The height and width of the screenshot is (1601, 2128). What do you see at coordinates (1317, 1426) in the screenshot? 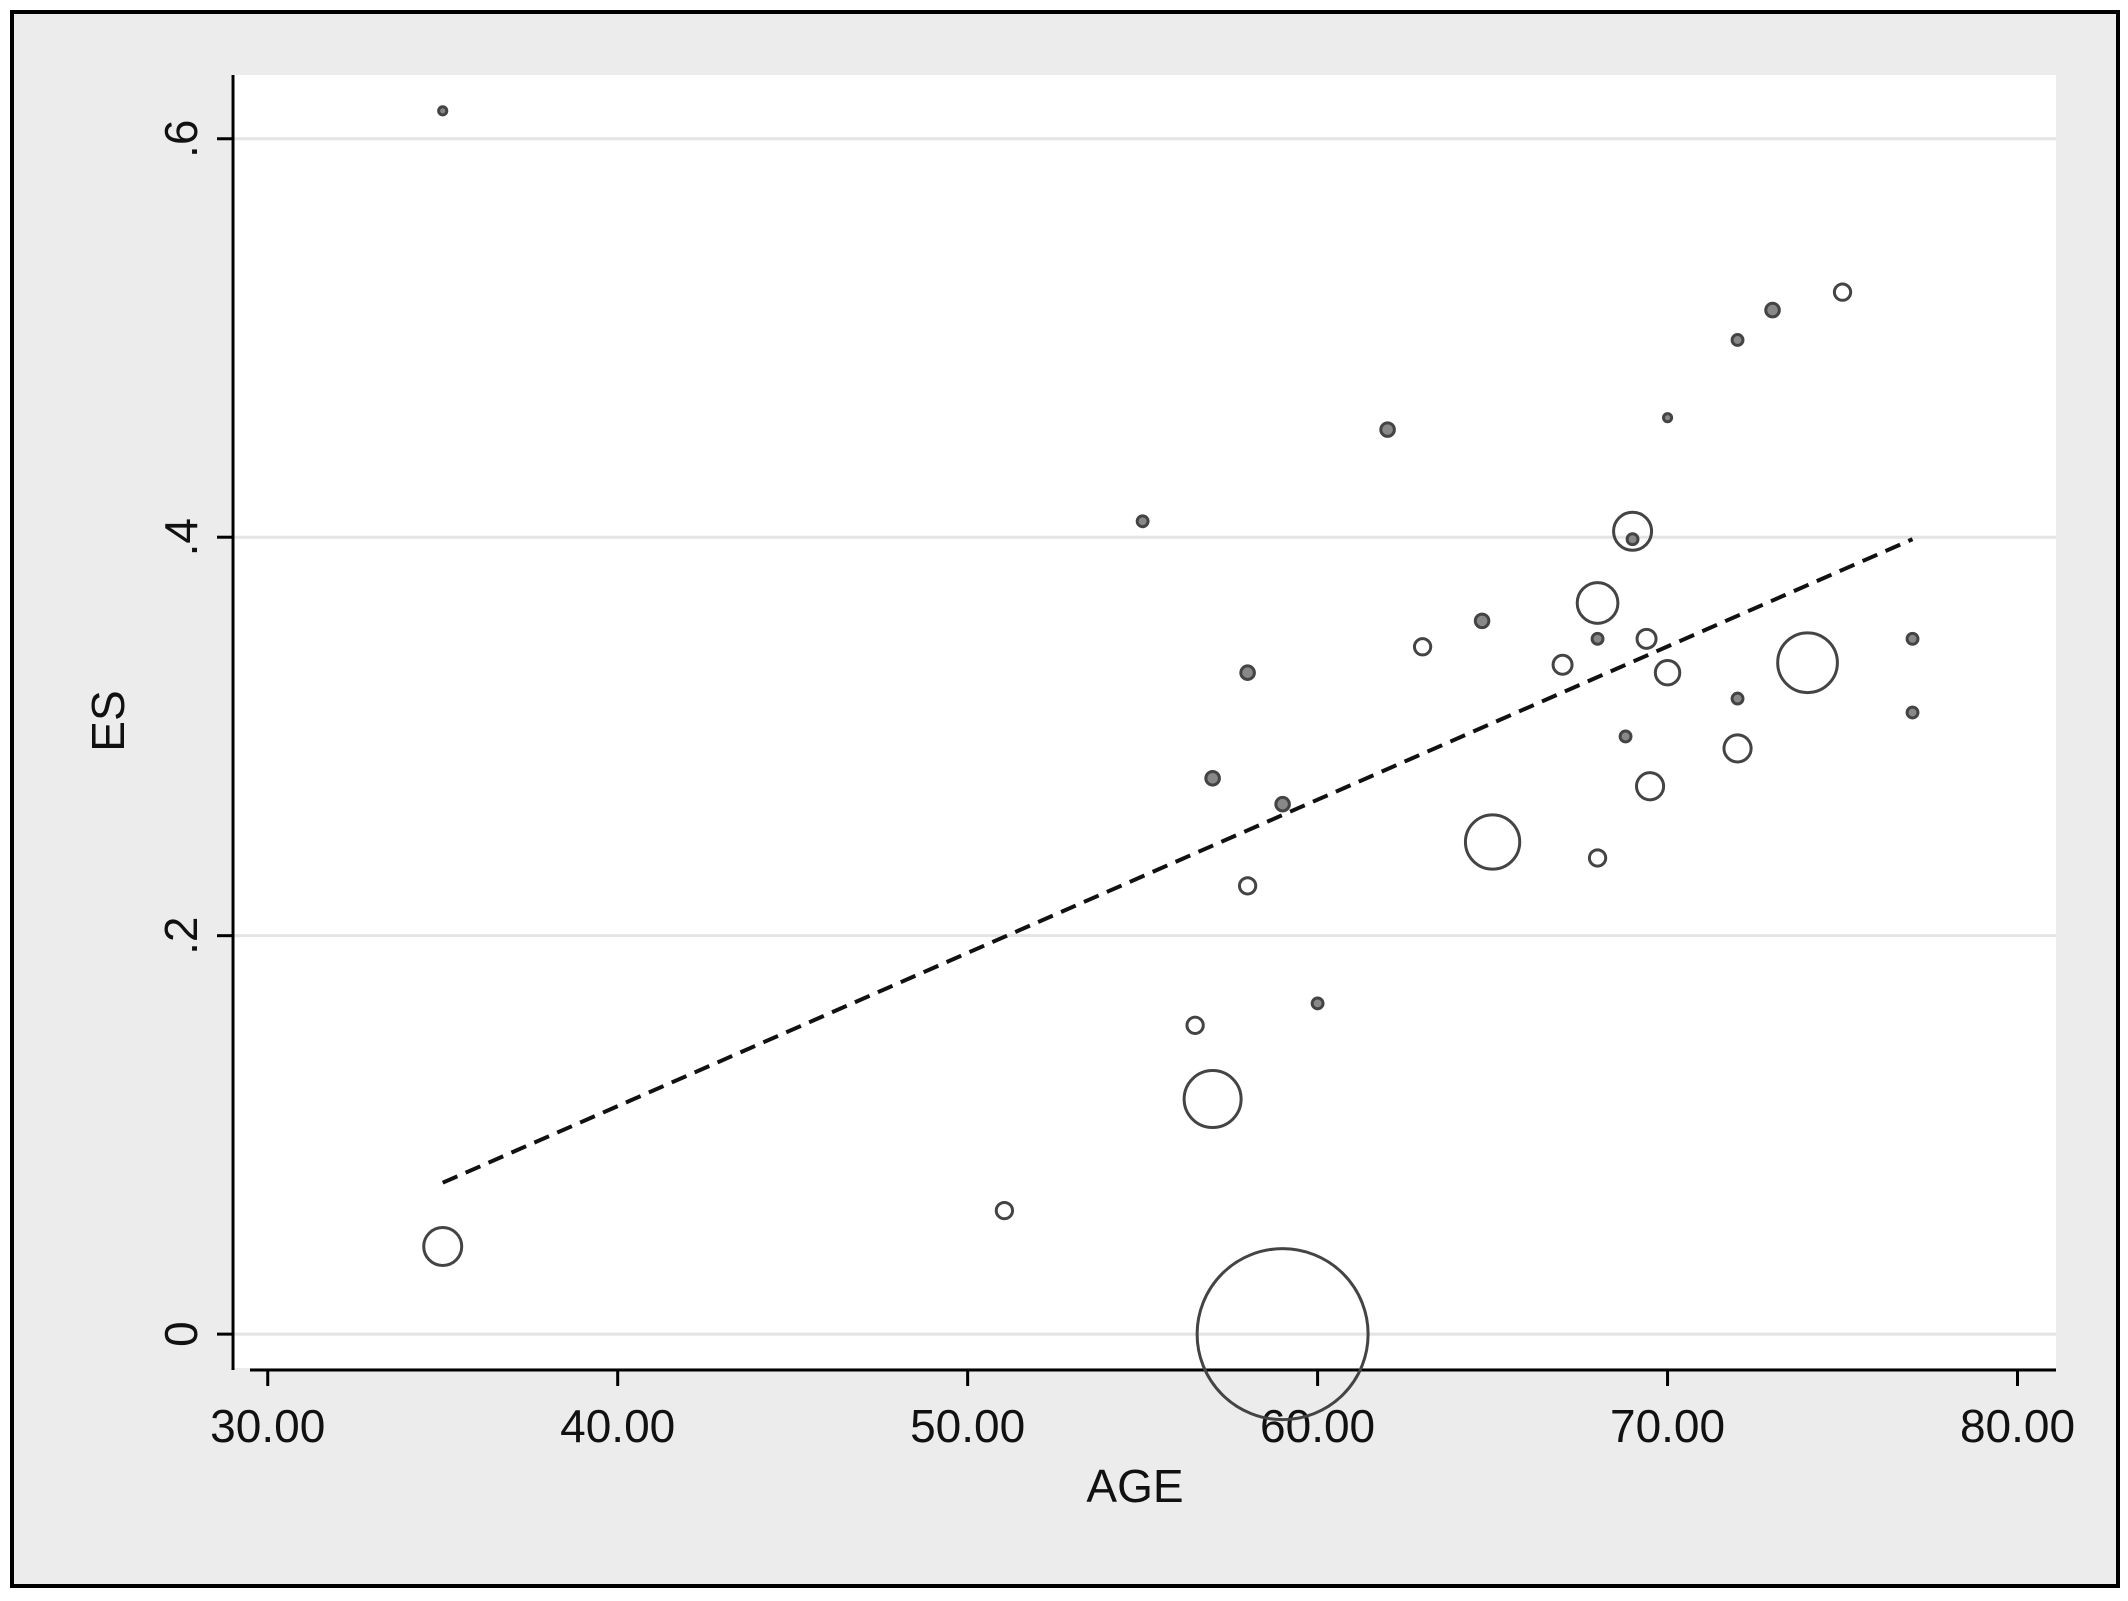
I see `x-tick-label: 60.00` at bounding box center [1317, 1426].